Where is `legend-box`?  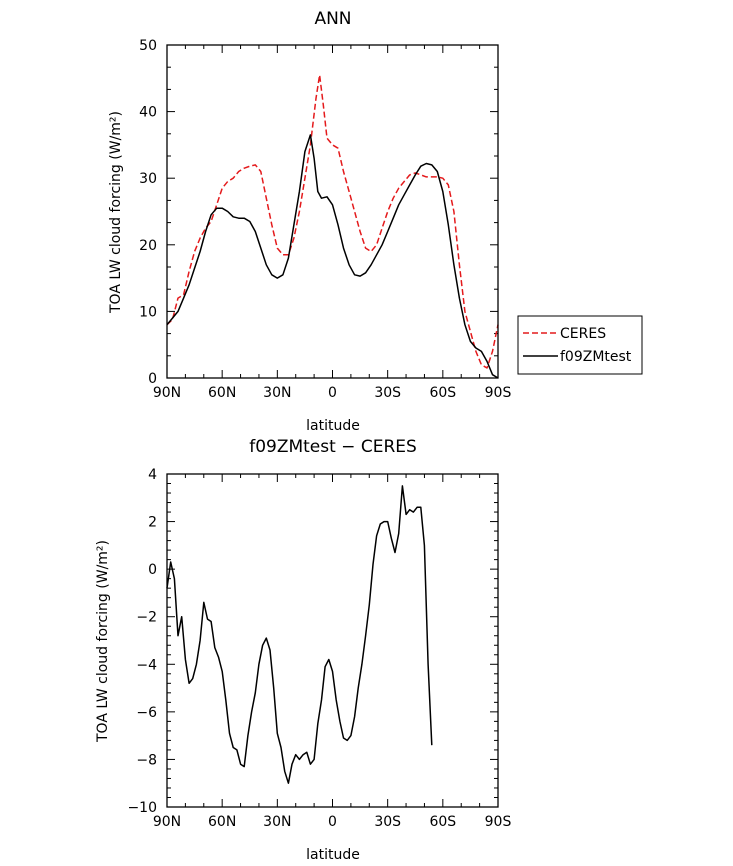 legend-box is located at coordinates (580, 345).